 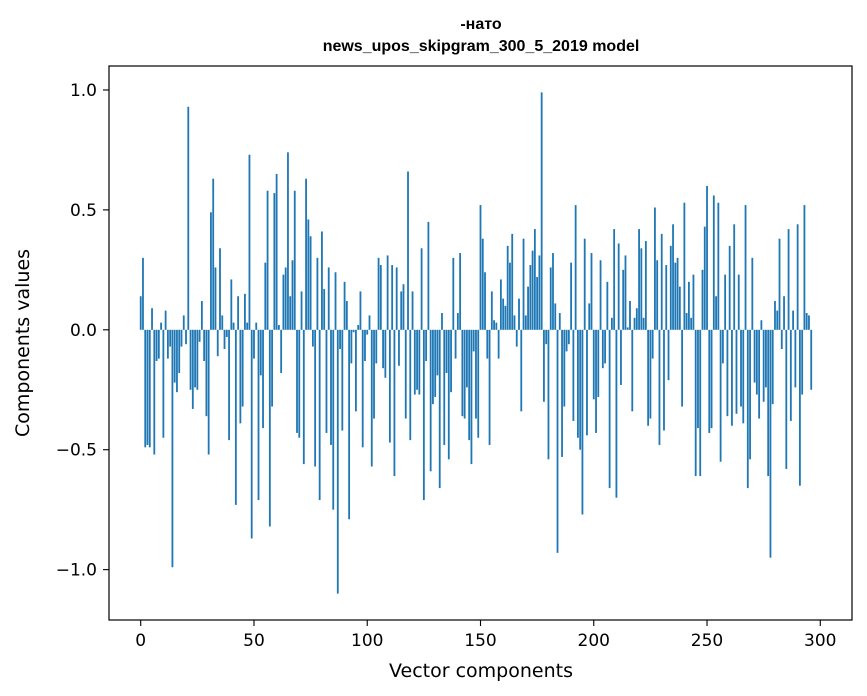 What do you see at coordinates (820, 641) in the screenshot?
I see `x-tick-label: 300` at bounding box center [820, 641].